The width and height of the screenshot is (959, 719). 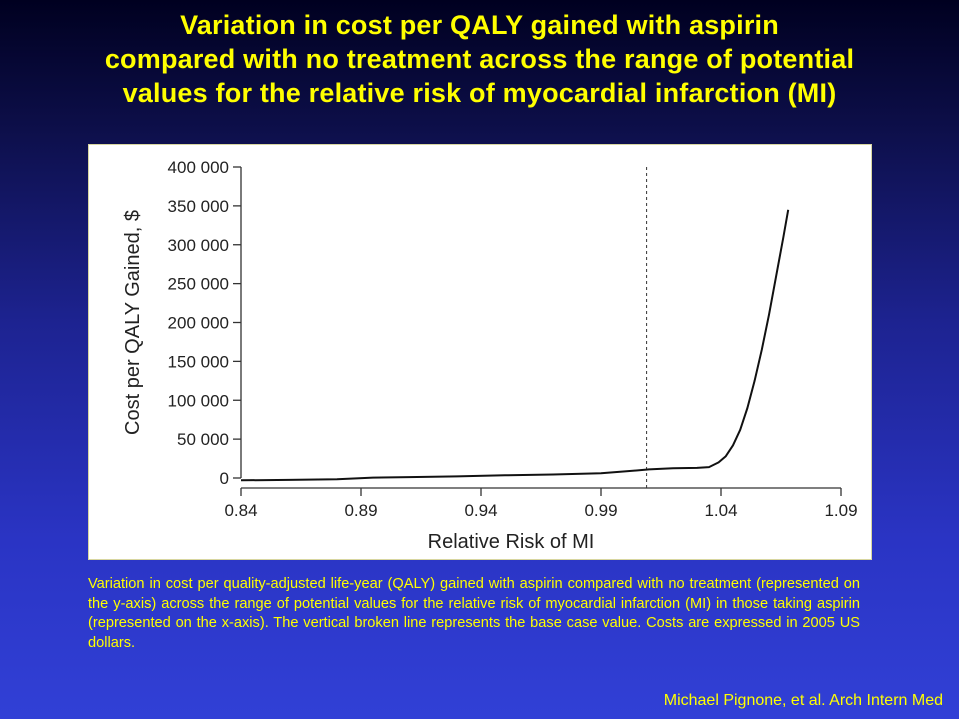 What do you see at coordinates (803, 700) in the screenshot?
I see `source-credit: Michael Pignone, et al. Arch Intern Med` at bounding box center [803, 700].